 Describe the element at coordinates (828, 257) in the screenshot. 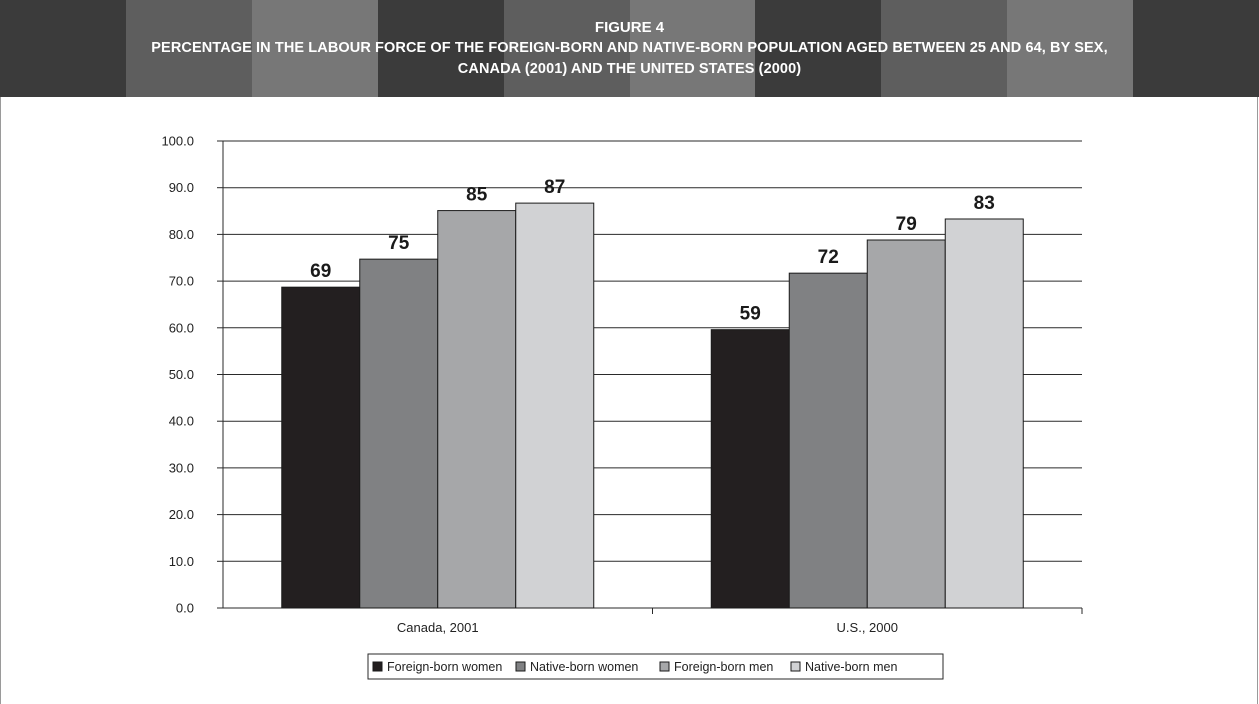

I see `data-label: 72` at that location.